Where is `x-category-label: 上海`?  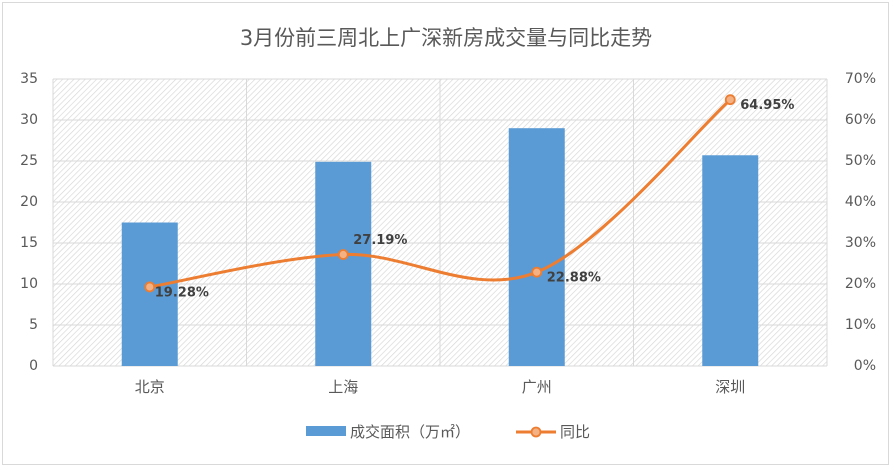
x-category-label: 上海 is located at coordinates (343, 387).